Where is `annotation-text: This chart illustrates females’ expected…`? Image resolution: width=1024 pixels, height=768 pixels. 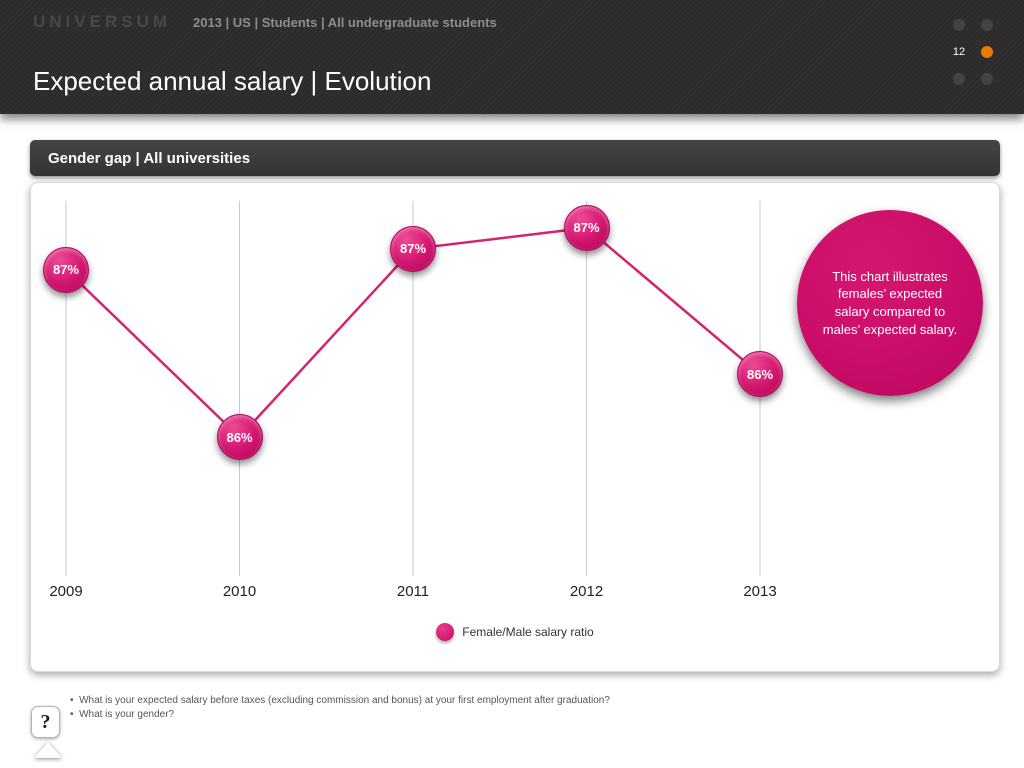
annotation-text: This chart illustrates females’ expected… is located at coordinates (890, 302).